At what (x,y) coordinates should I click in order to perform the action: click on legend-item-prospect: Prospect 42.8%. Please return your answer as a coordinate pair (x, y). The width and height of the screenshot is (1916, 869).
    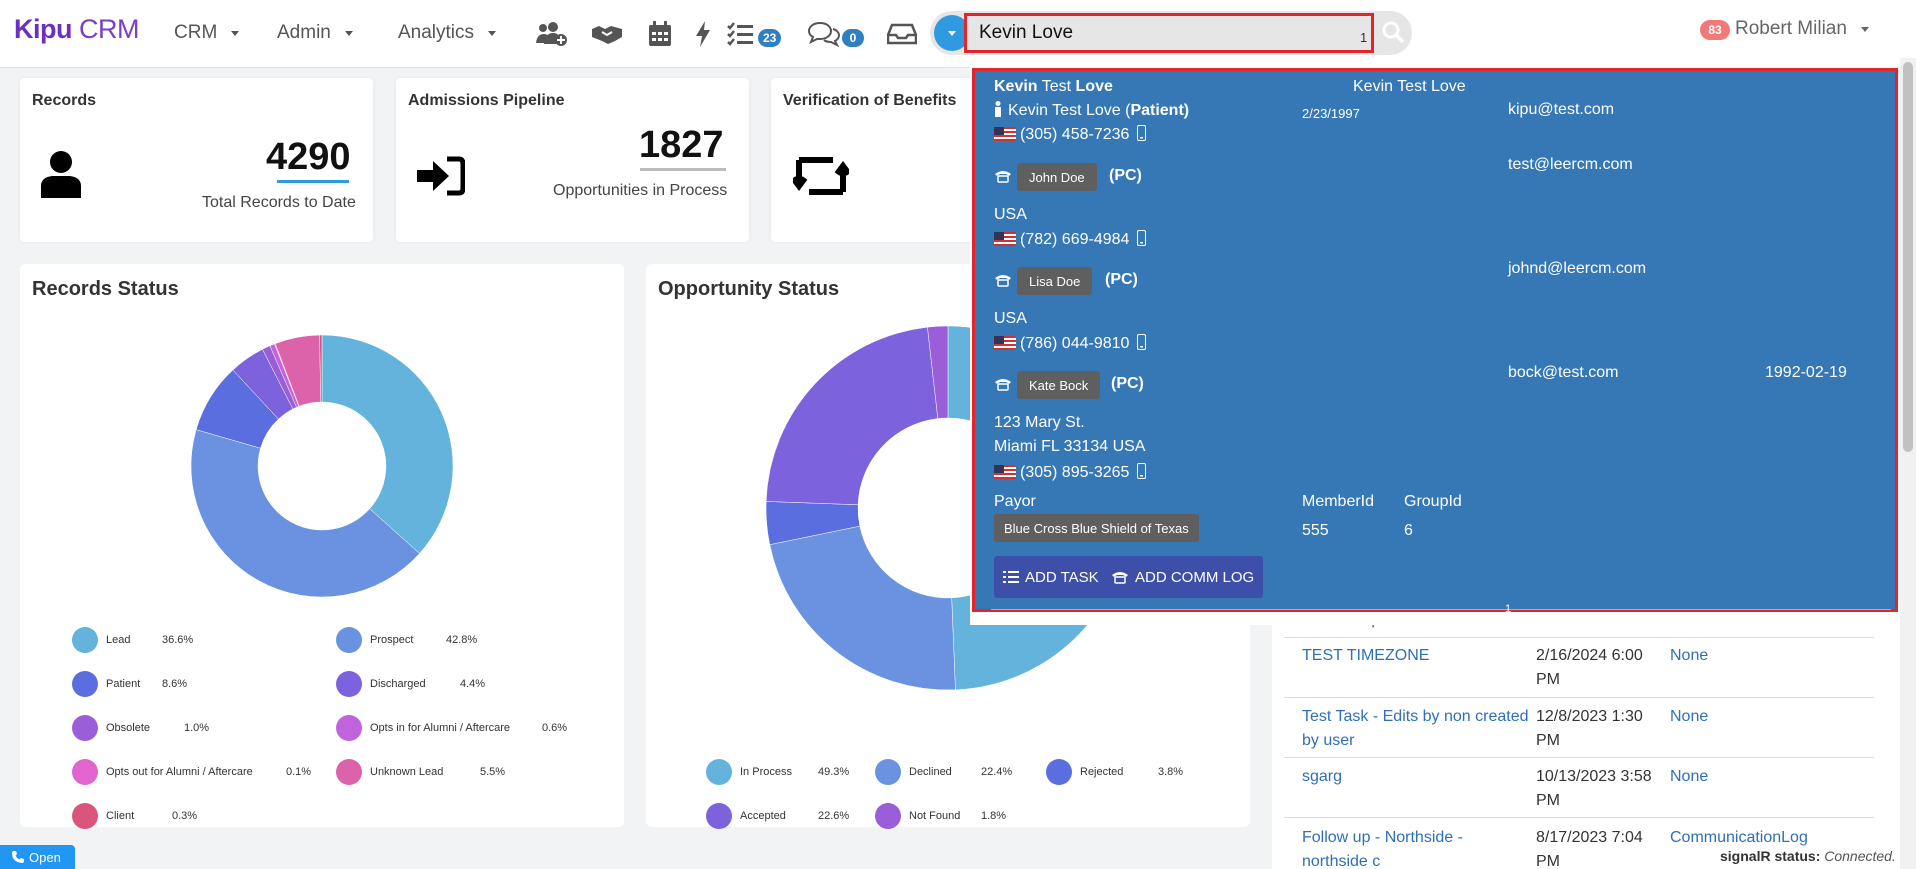
    Looking at the image, I should click on (406, 640).